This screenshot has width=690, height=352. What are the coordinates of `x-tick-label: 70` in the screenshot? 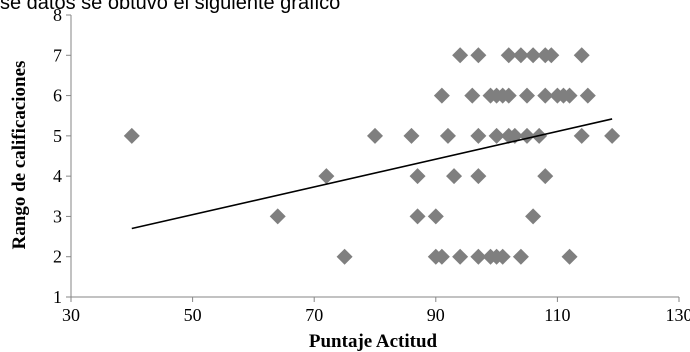 It's located at (314, 315).